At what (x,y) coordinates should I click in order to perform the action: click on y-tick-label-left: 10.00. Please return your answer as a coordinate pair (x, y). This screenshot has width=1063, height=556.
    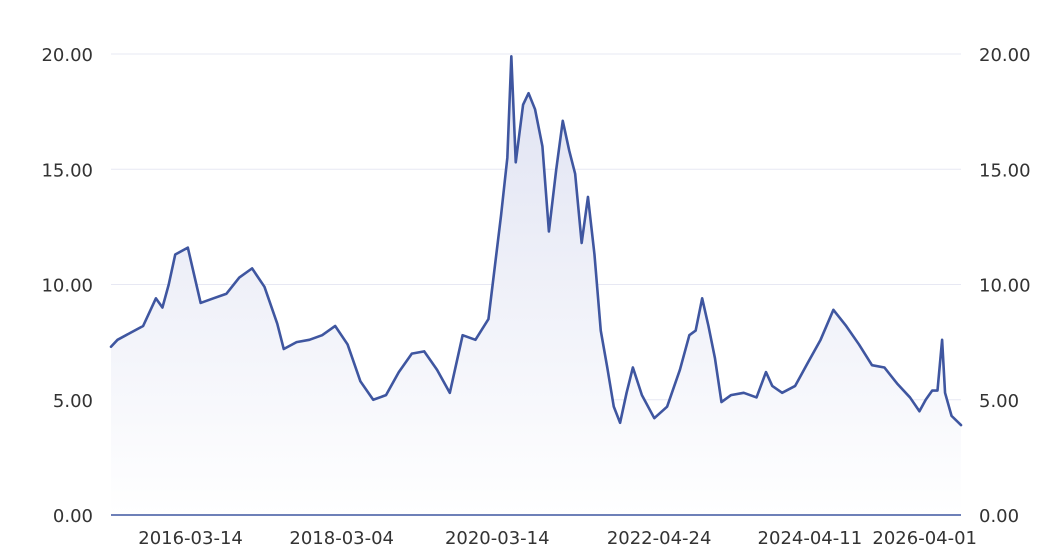
    Looking at the image, I should click on (67, 286).